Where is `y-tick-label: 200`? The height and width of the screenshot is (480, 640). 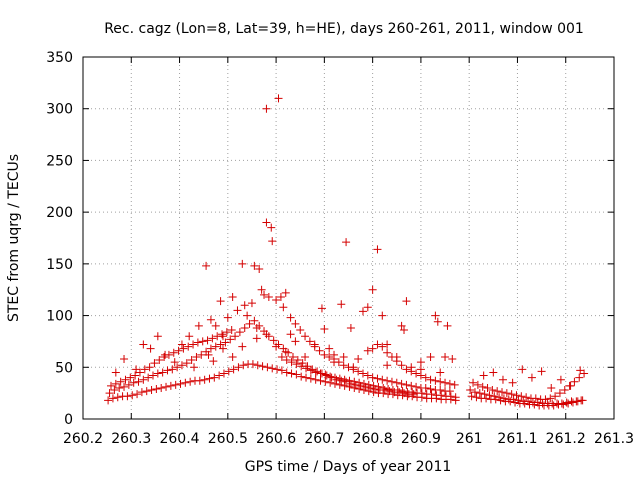
y-tick-label: 200 is located at coordinates (59, 213).